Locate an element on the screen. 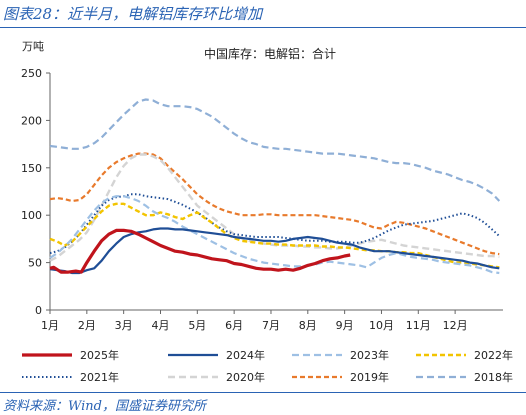  legend-label: 2019年 is located at coordinates (369, 377).